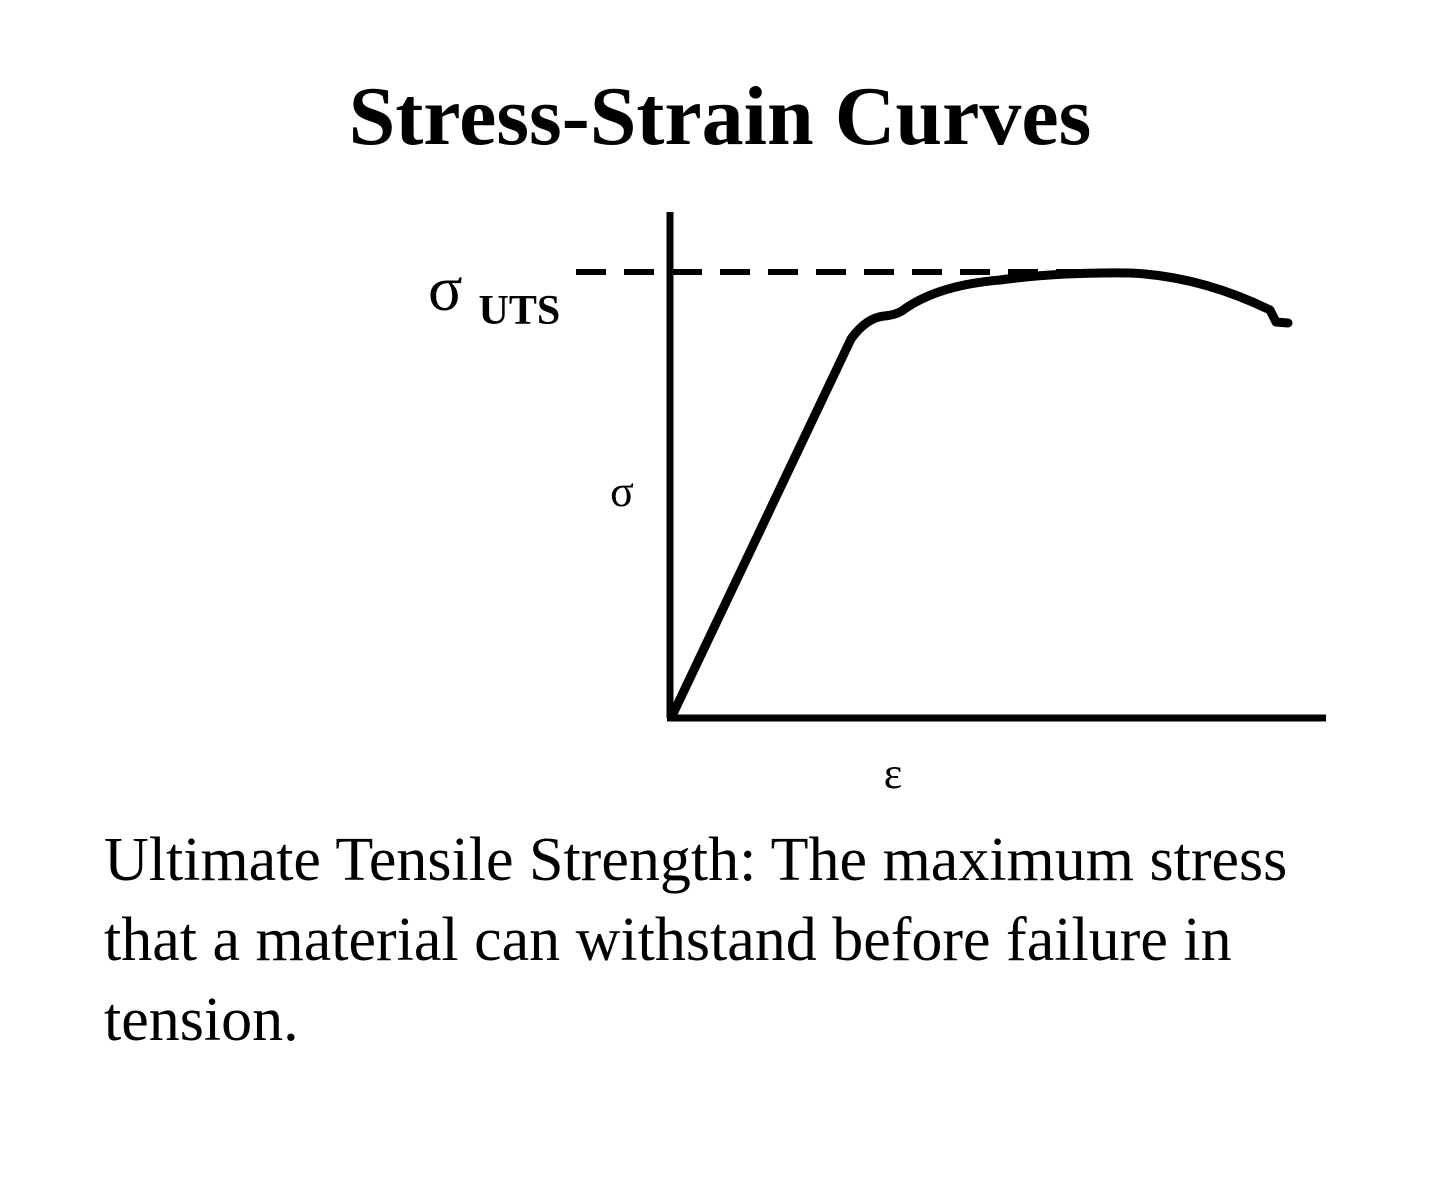 The width and height of the screenshot is (1440, 1186). Describe the element at coordinates (445, 288) in the screenshot. I see `uts-sigma: σ` at that location.